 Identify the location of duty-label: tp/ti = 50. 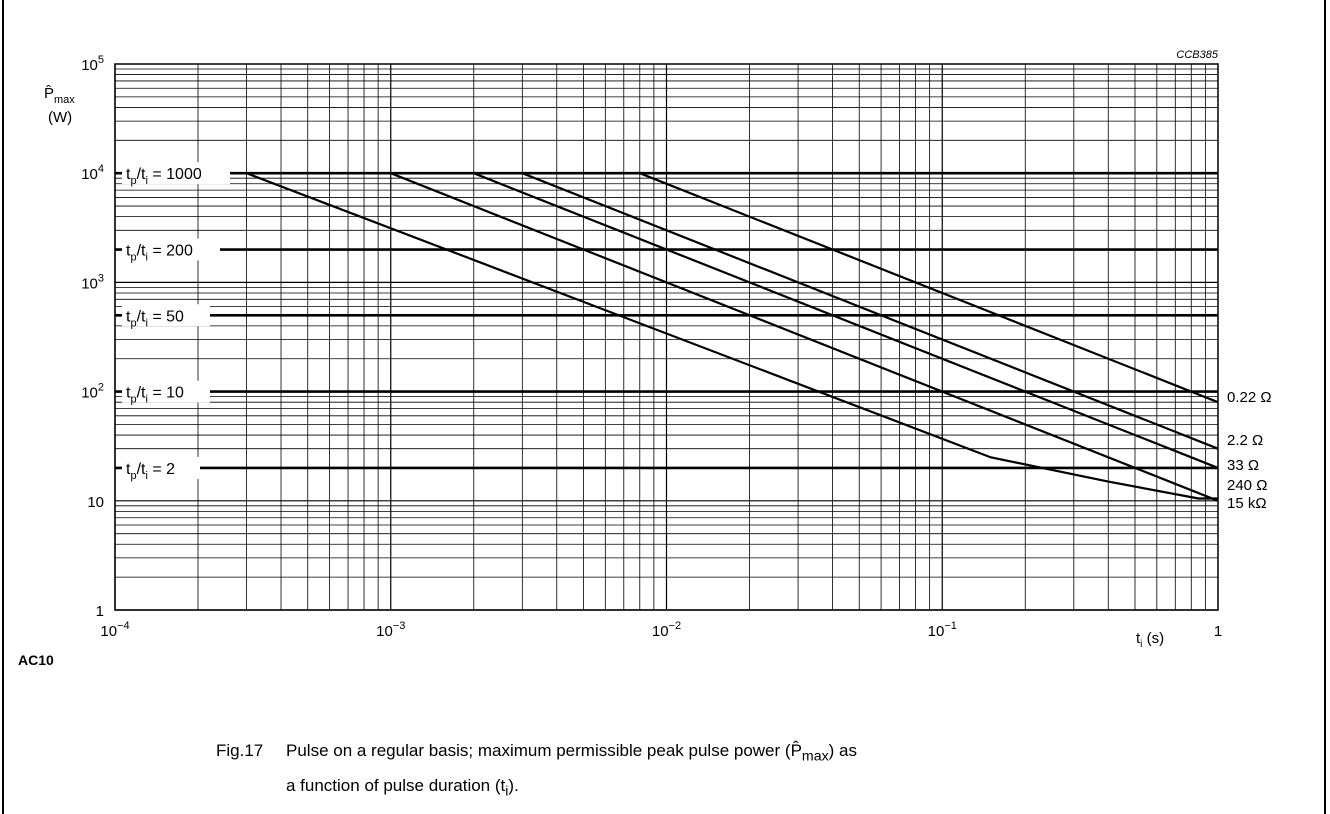
(155, 318).